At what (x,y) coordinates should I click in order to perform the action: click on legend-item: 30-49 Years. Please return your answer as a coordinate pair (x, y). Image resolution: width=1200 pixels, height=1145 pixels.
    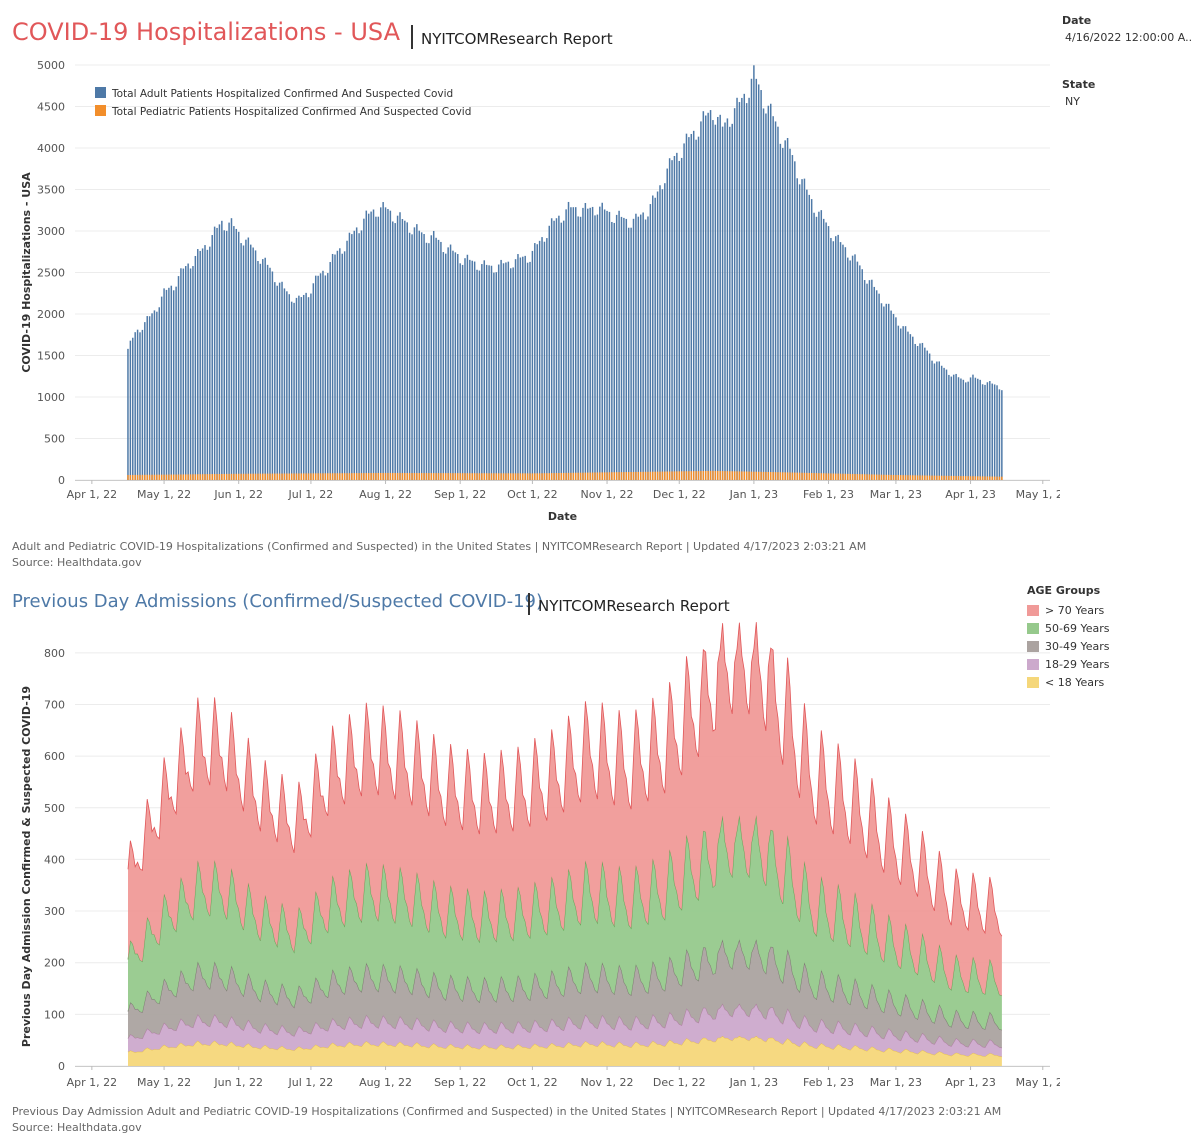
    Looking at the image, I should click on (1068, 646).